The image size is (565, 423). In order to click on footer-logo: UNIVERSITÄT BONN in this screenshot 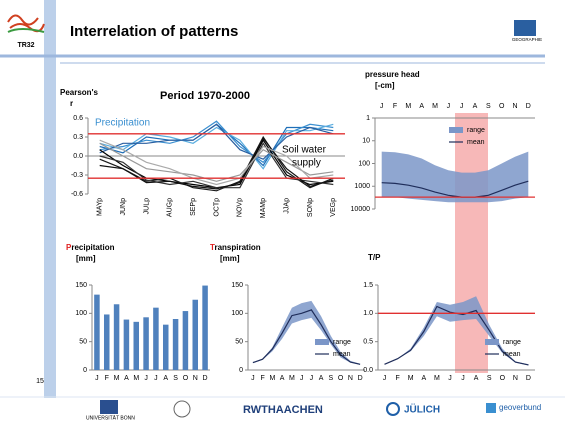, I will do `click(110, 417)`.